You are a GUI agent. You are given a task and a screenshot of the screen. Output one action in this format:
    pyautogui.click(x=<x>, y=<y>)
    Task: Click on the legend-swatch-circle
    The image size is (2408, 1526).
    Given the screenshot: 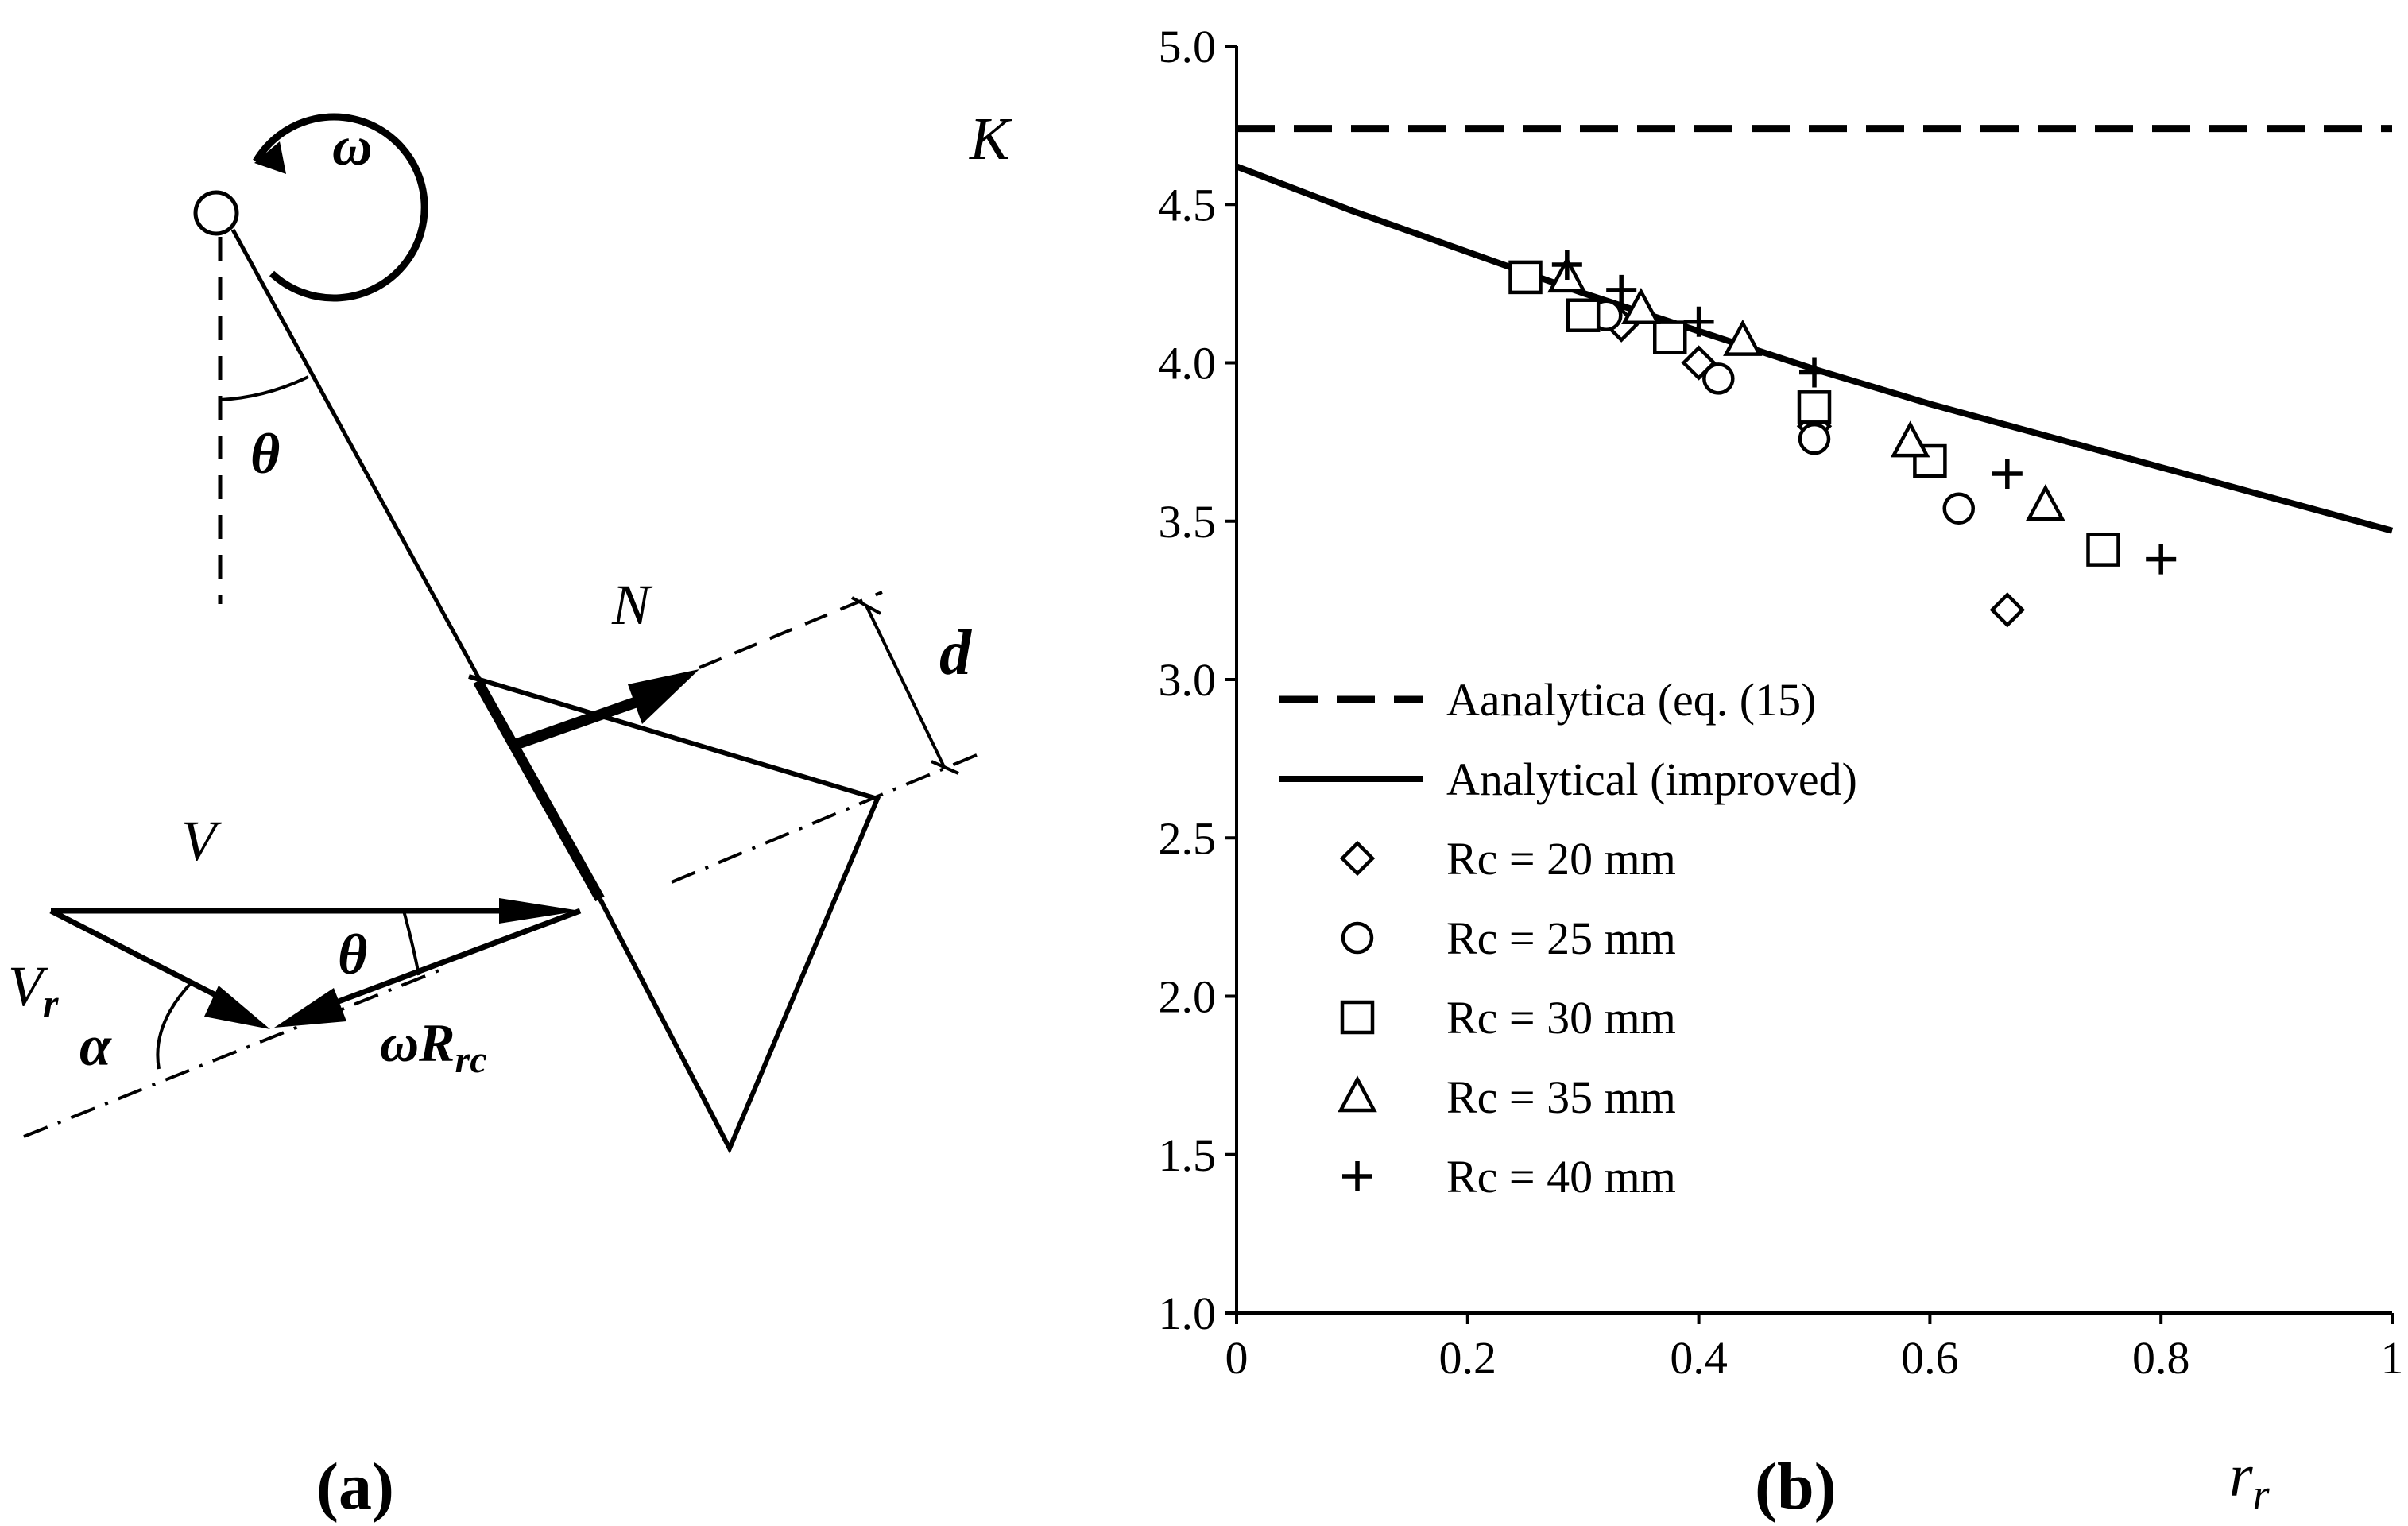 What is the action you would take?
    pyautogui.click(x=1357, y=938)
    